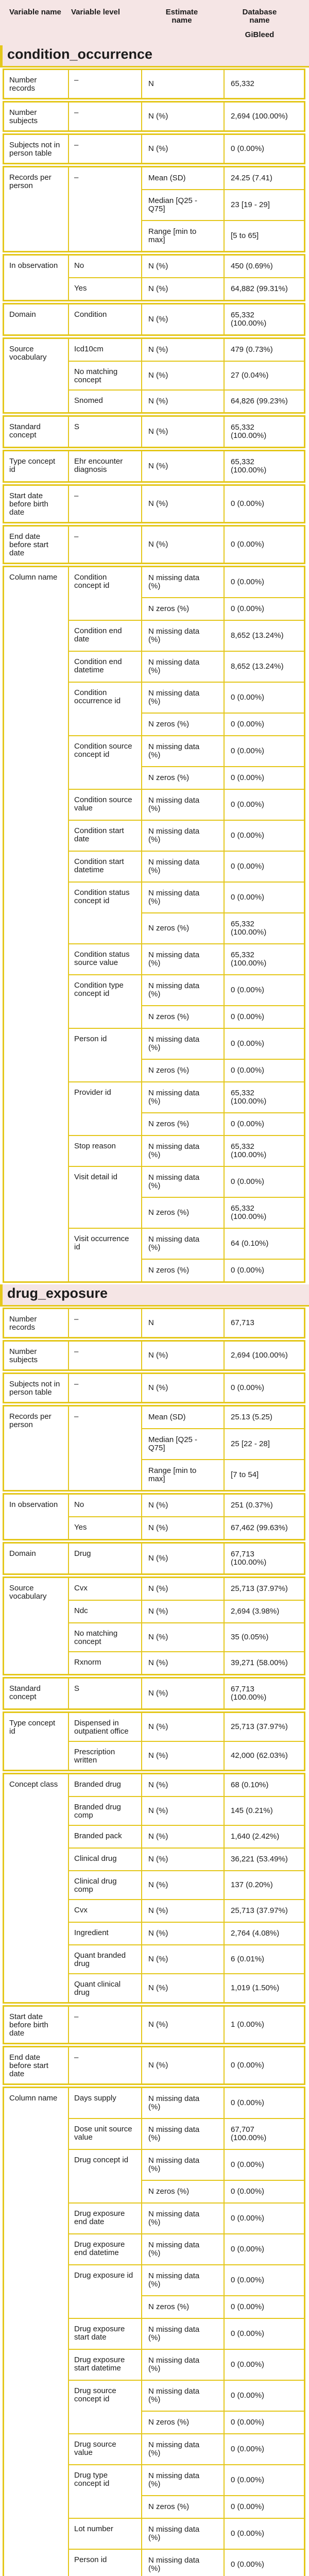 This screenshot has height=2576, width=309. What do you see at coordinates (223, 1212) in the screenshot?
I see `table-row: N zeros (%) 65,332 (100.00%)` at bounding box center [223, 1212].